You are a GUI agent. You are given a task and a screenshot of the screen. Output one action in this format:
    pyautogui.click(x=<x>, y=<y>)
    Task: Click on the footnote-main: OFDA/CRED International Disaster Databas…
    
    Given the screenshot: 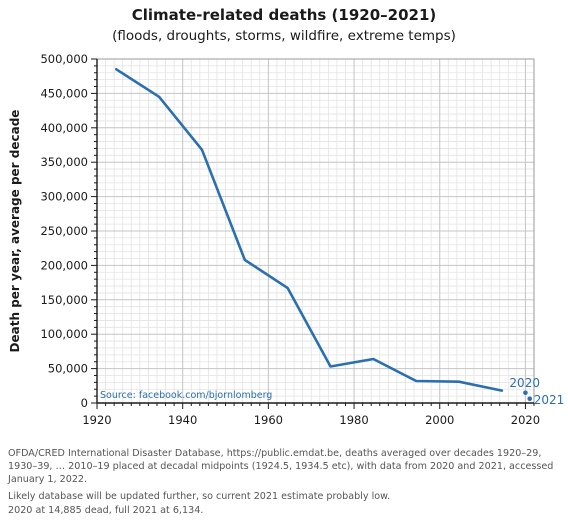 What is the action you would take?
    pyautogui.click(x=281, y=466)
    